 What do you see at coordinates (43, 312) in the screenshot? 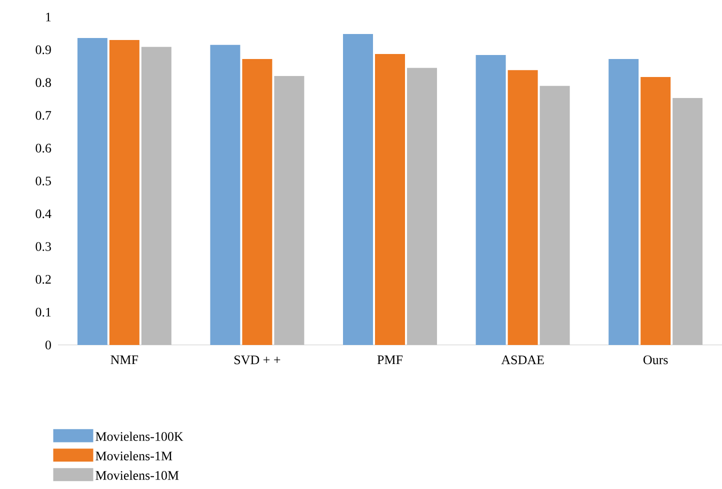
I see `y-tick-label: 0.1` at bounding box center [43, 312].